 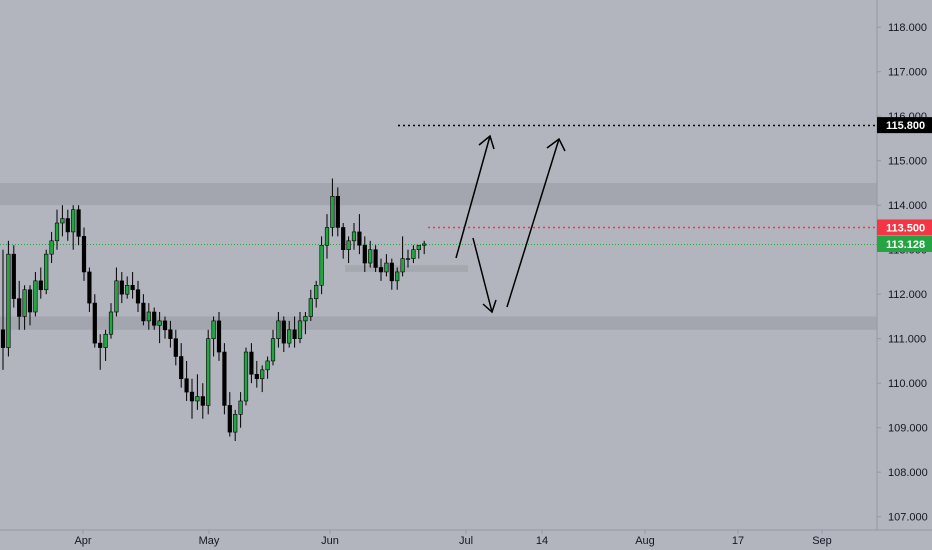 I want to click on time-axis: Apr May Jun Jul 14 Aug 17 Sep, so click(x=453, y=538).